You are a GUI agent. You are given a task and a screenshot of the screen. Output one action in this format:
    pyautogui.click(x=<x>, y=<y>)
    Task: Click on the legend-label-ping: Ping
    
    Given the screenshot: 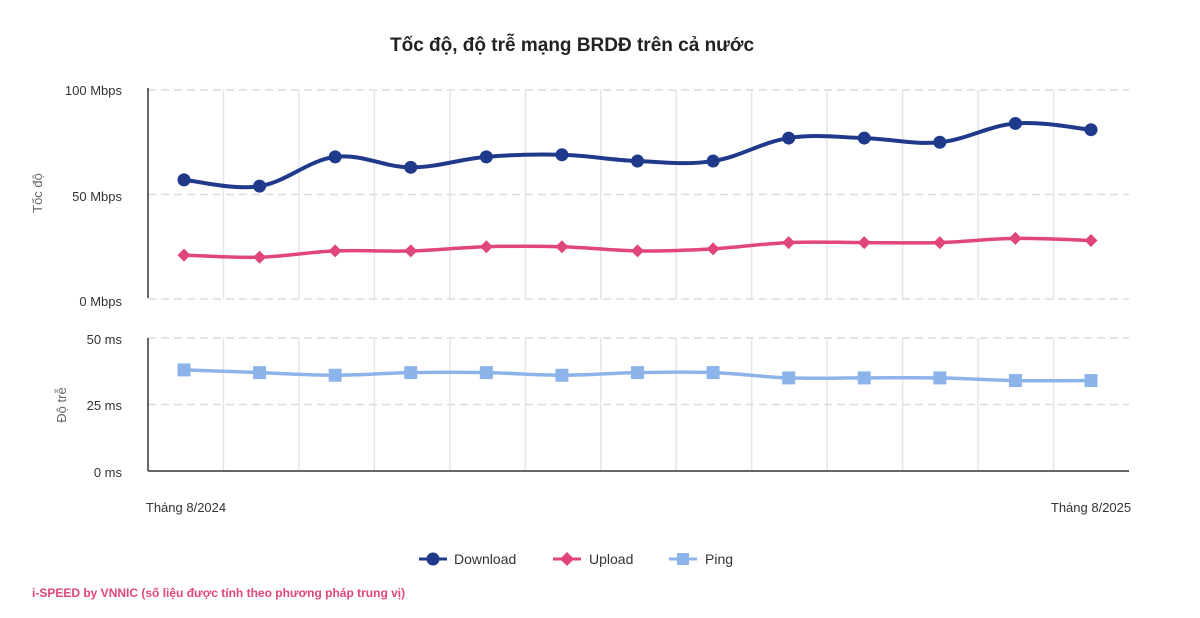 What is the action you would take?
    pyautogui.click(x=719, y=559)
    